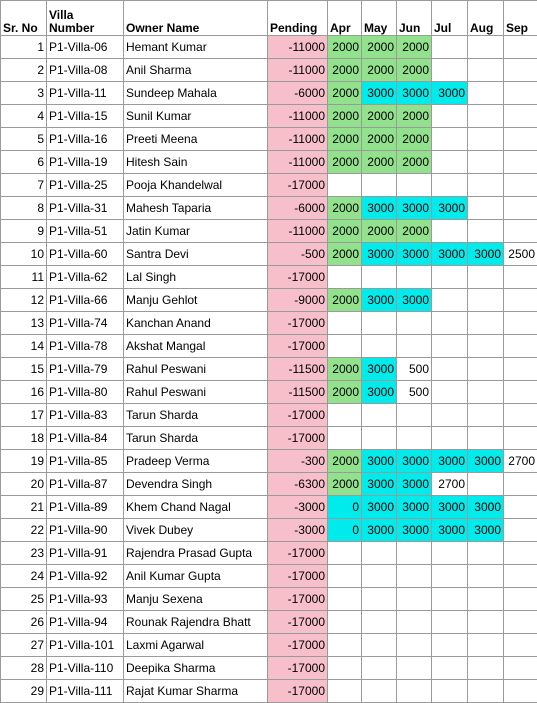 The height and width of the screenshot is (703, 537). I want to click on cell-pending: -6000, so click(297, 208).